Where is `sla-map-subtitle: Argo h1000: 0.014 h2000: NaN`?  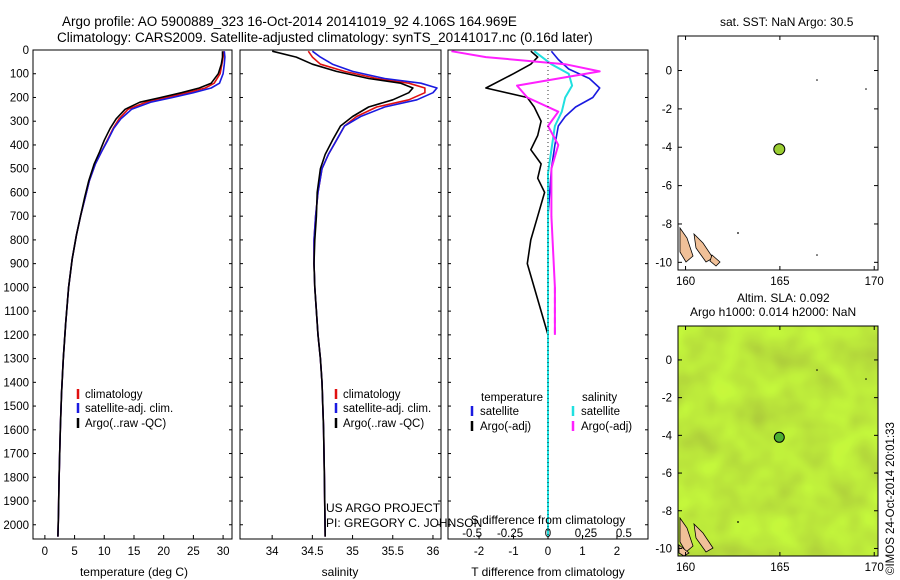
sla-map-subtitle: Argo h1000: 0.014 h2000: NaN is located at coordinates (773, 312).